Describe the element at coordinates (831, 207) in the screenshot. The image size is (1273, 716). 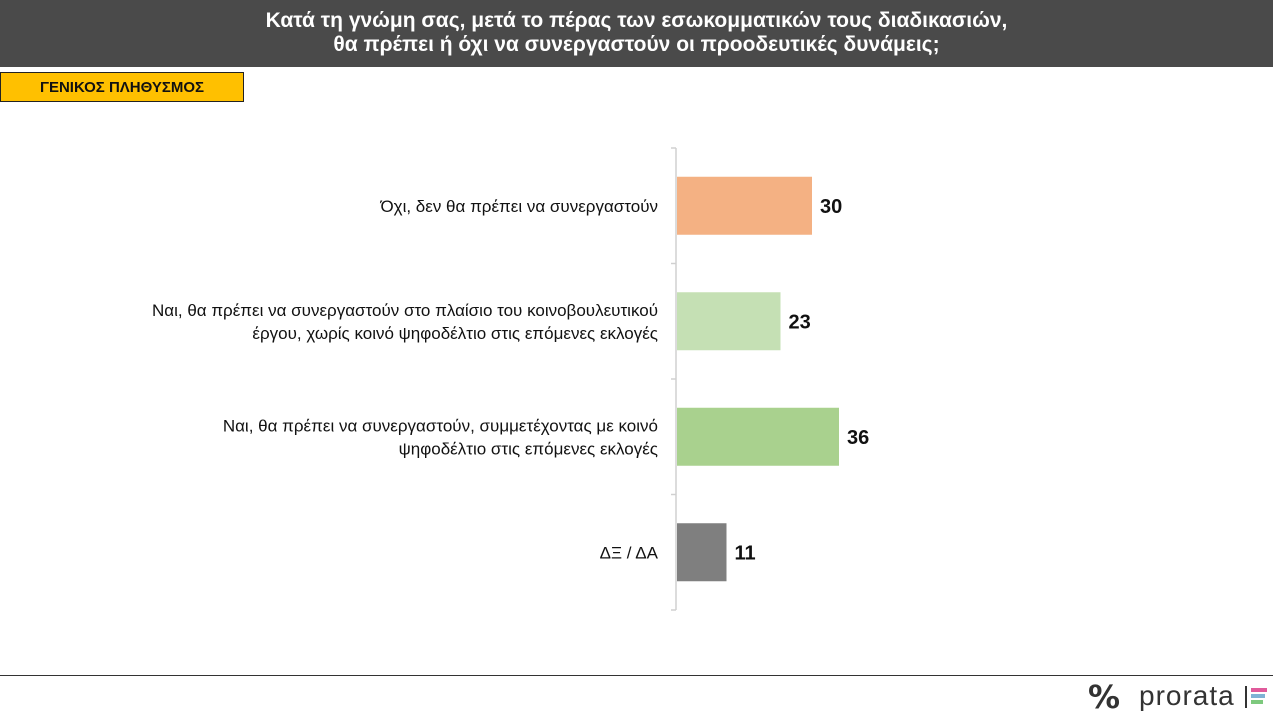
I see `data-label: 30` at that location.